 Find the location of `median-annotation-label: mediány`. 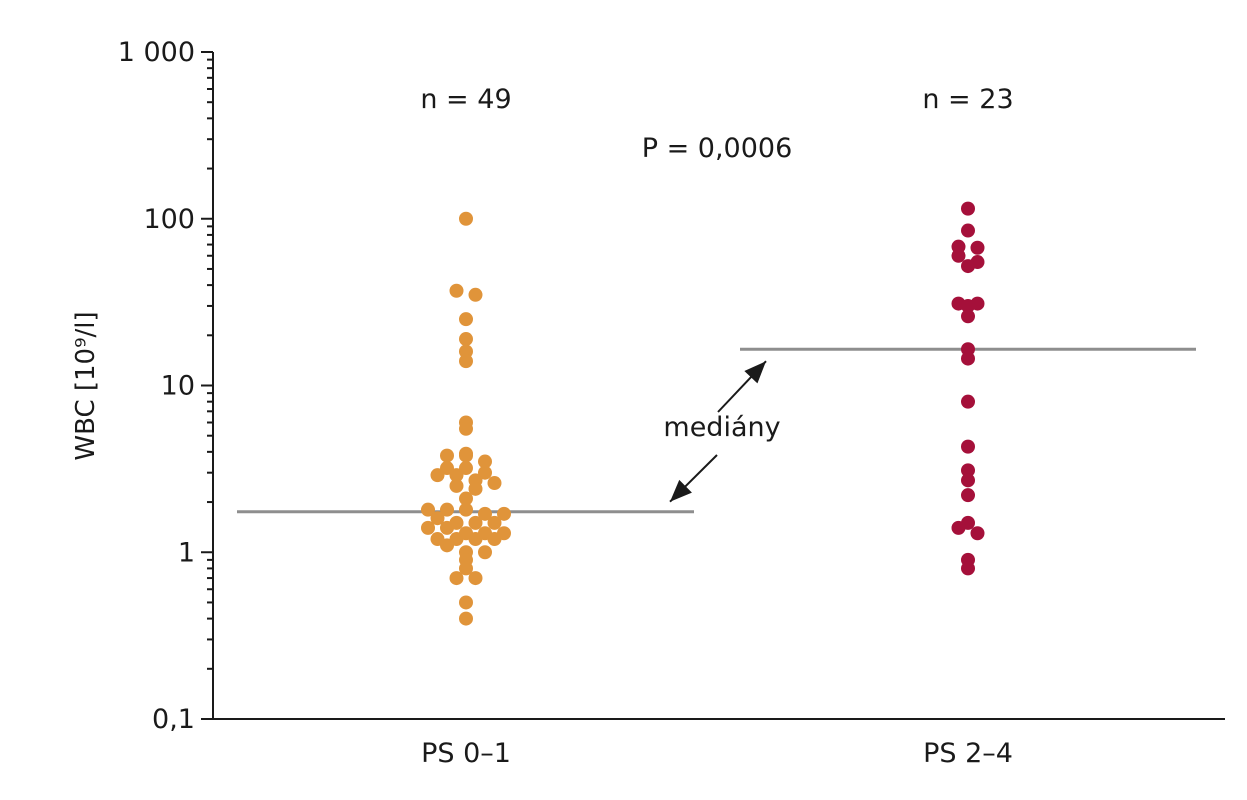

median-annotation-label: mediány is located at coordinates (721, 427).